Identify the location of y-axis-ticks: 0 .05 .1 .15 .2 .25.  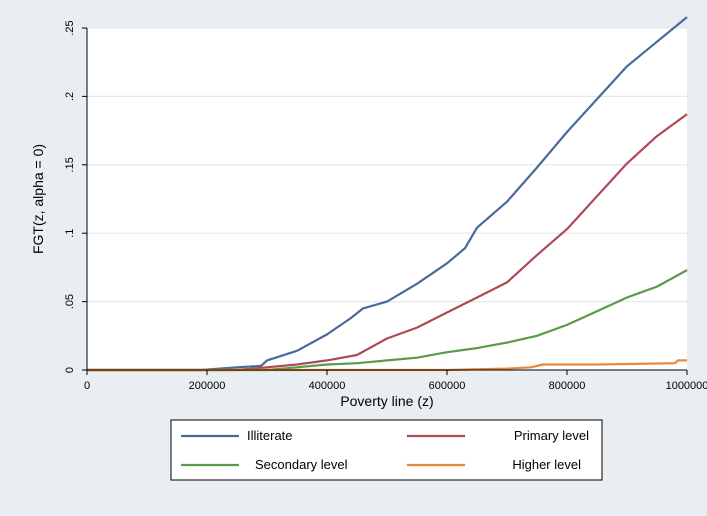
(75, 196).